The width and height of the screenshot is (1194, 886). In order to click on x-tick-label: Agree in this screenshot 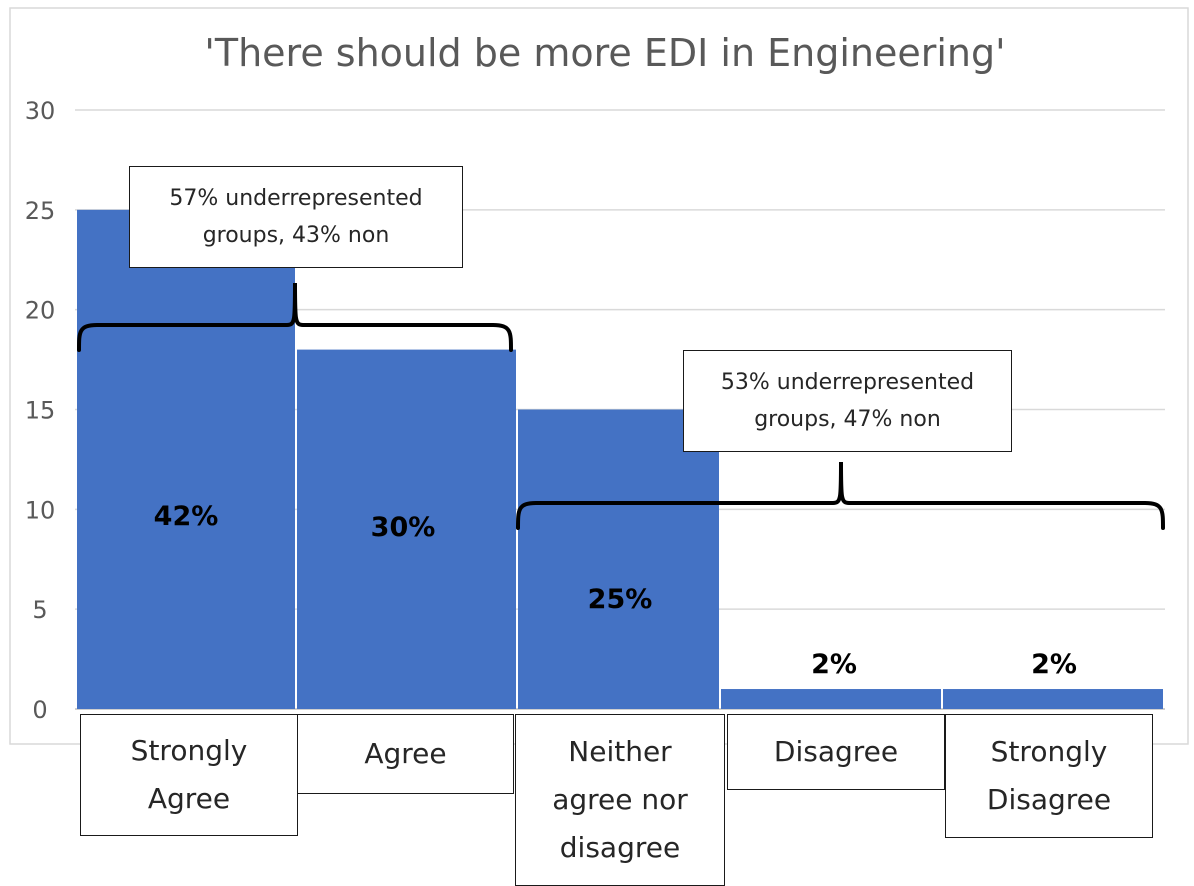, I will do `click(405, 754)`.